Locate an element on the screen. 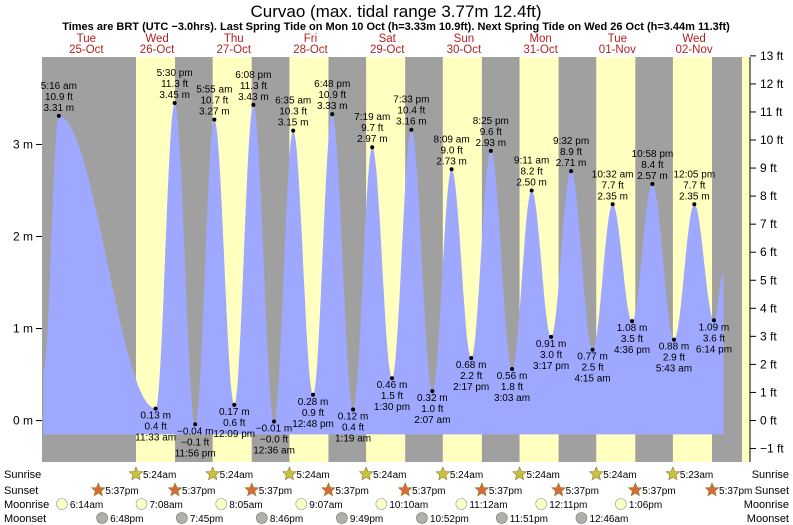  y-tick-label-ft: 12 ft is located at coordinates (772, 84).